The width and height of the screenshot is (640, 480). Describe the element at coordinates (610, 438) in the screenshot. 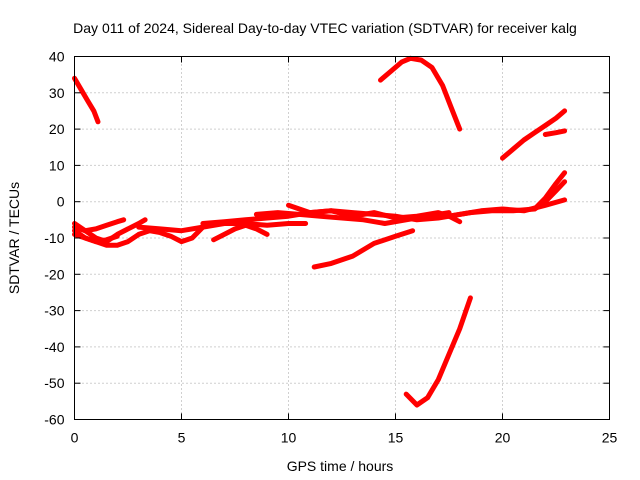

I see `x-tick-label: 25` at that location.